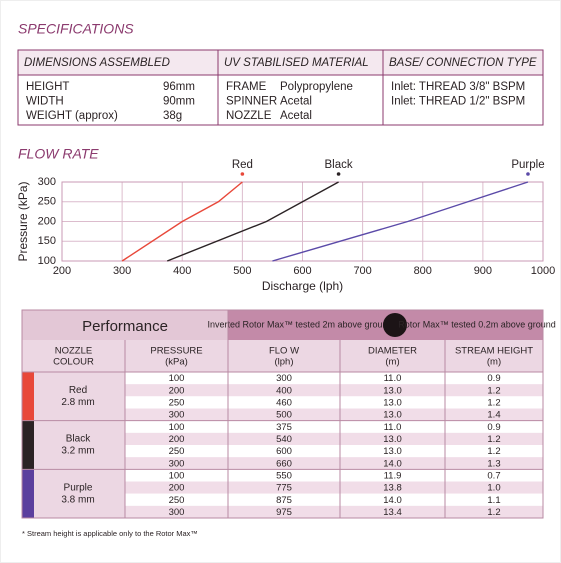 Image resolution: width=561 pixels, height=563 pixels. Describe the element at coordinates (77, 402) in the screenshot. I see `group-size: 2.8 mm` at that location.